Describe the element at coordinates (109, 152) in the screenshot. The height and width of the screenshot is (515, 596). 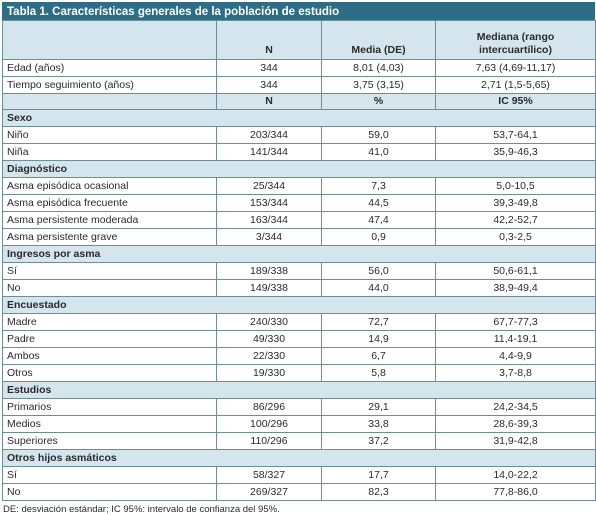
I see `row-label: Niña` at that location.